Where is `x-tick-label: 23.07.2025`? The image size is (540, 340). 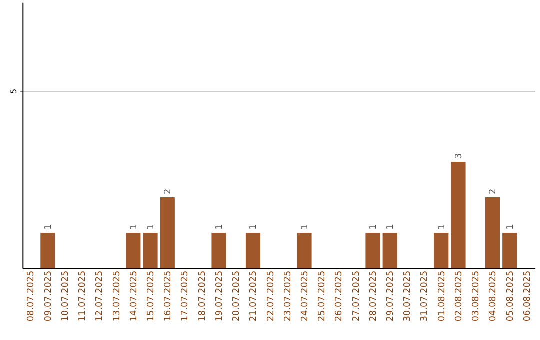 x-tick-label: 23.07.2025 is located at coordinates (288, 296).